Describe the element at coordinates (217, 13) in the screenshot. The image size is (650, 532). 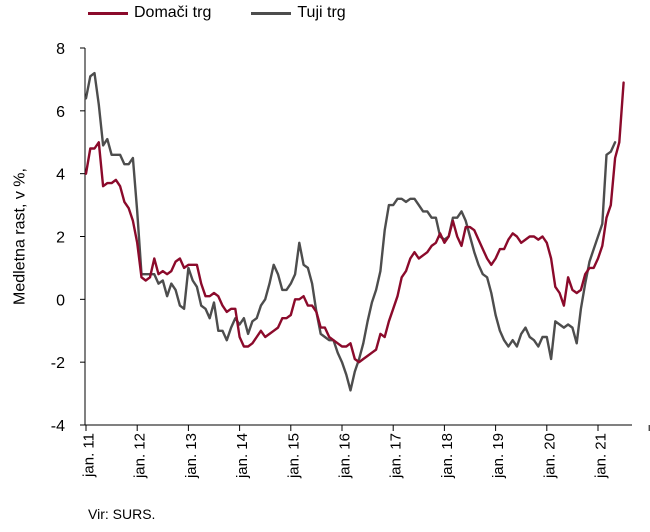
I see `legend: Domači trg Tuji trg` at that location.